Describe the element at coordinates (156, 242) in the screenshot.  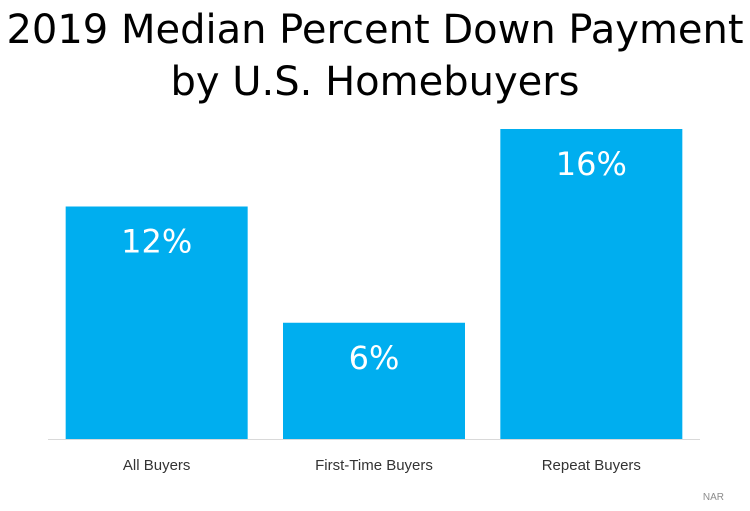
I see `bar-data-label-1: 12%` at that location.